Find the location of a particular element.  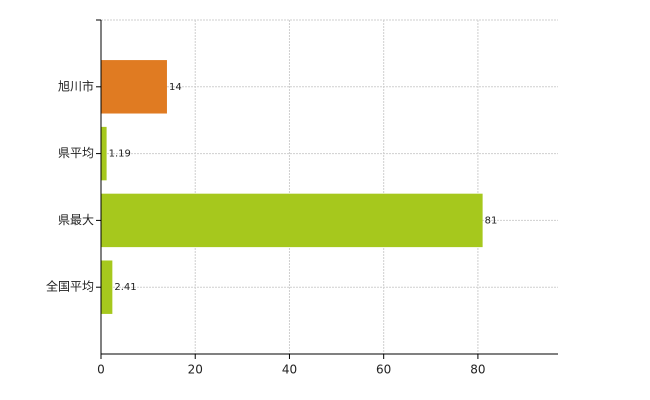

value-label: 1.19 is located at coordinates (120, 154).